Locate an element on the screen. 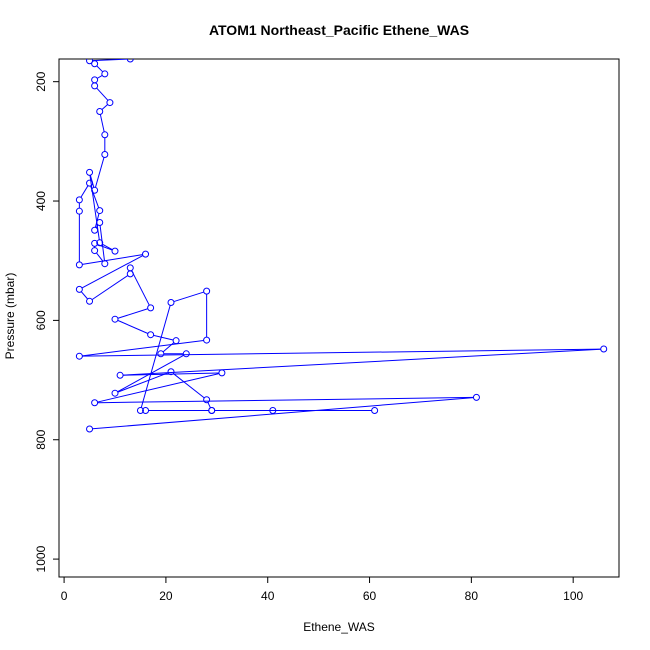 Image resolution: width=650 pixels, height=650 pixels. y-axis-label: Pressure (mbar) is located at coordinates (10, 316).